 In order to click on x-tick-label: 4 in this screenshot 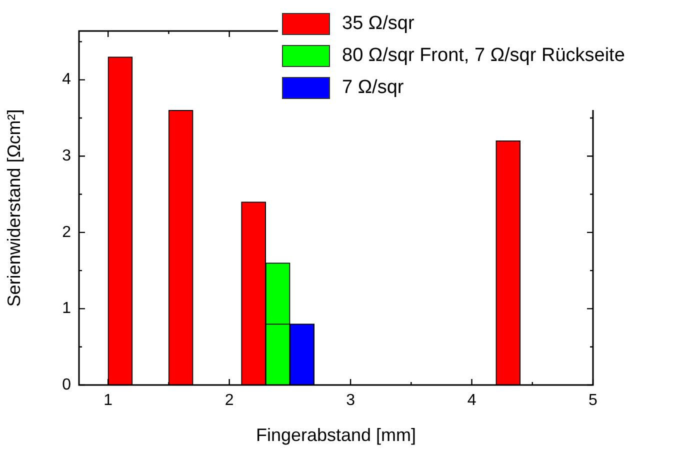, I will do `click(471, 401)`.